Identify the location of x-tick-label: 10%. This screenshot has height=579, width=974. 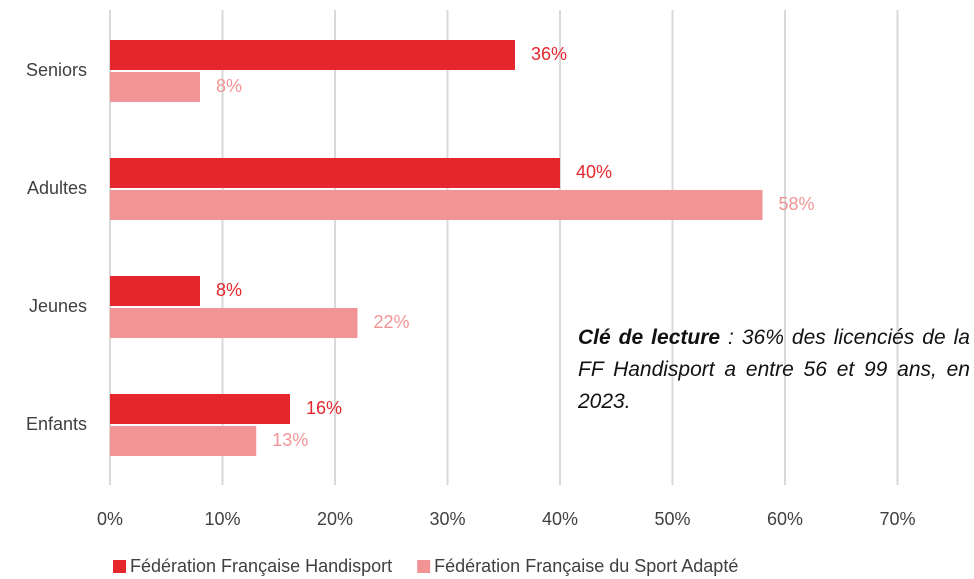
(222, 519).